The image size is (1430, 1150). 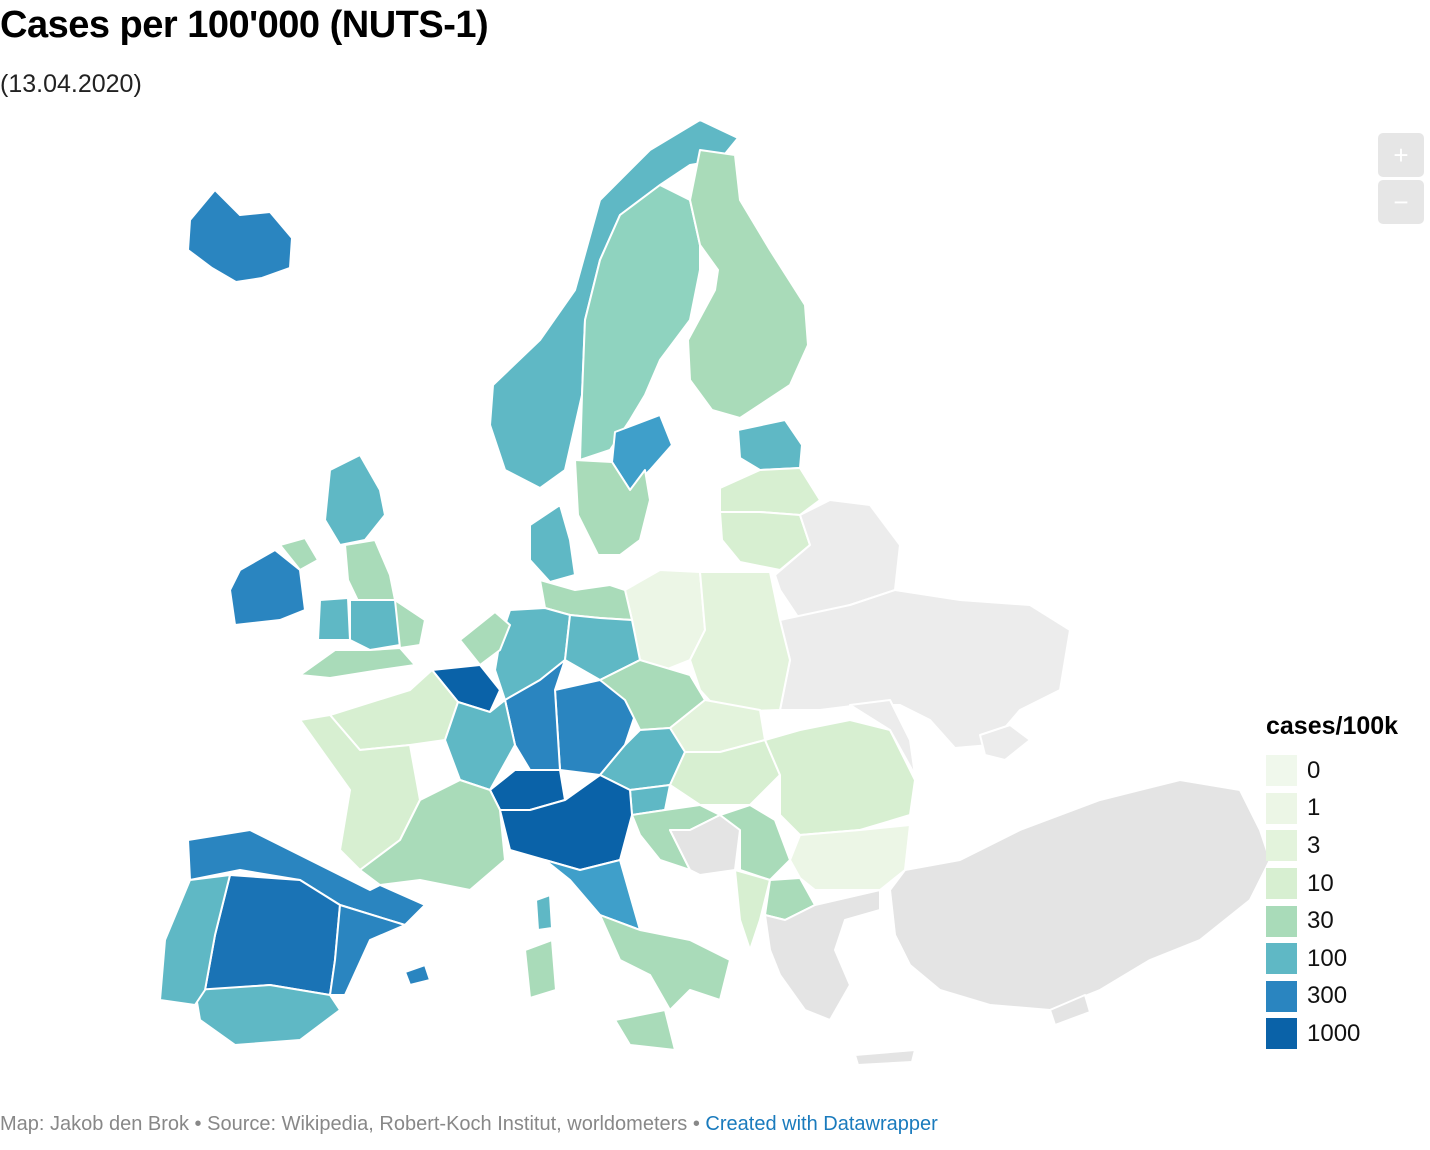 I want to click on legend-item: 300, so click(x=1346, y=997).